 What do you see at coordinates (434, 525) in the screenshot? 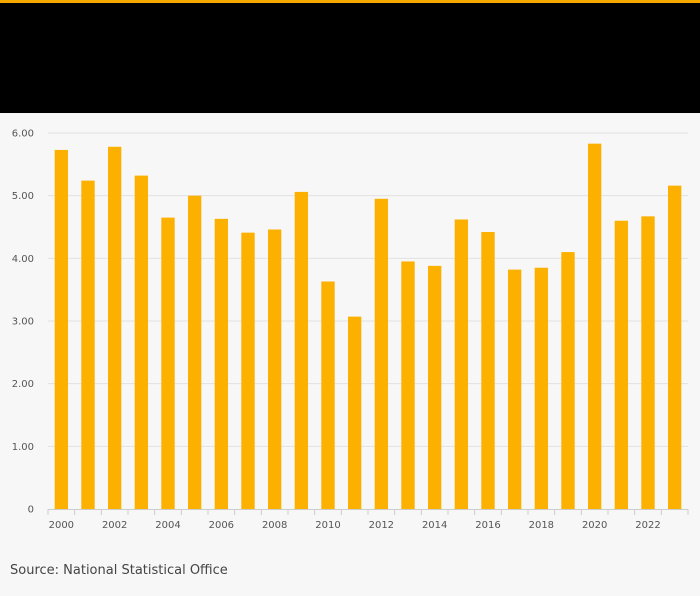
I see `x-tick-label: 2014` at bounding box center [434, 525].